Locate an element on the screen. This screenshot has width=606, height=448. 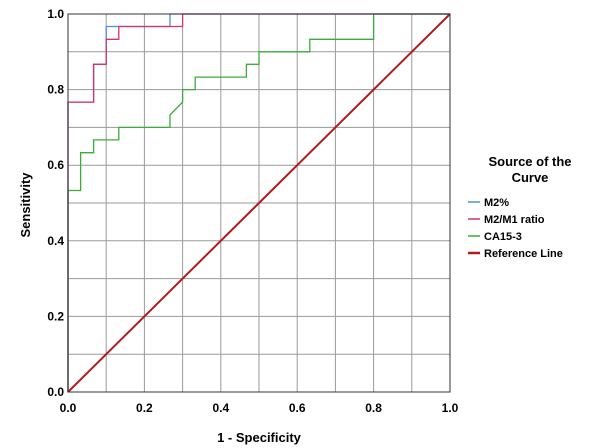
legend-label: Reference Line is located at coordinates (523, 254).